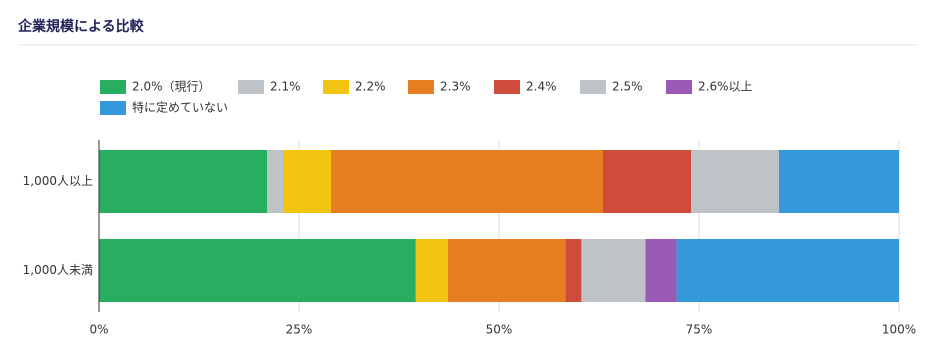 This screenshot has height=354, width=939. Describe the element at coordinates (725, 87) in the screenshot. I see `legend-label: 2.6%以上` at that location.